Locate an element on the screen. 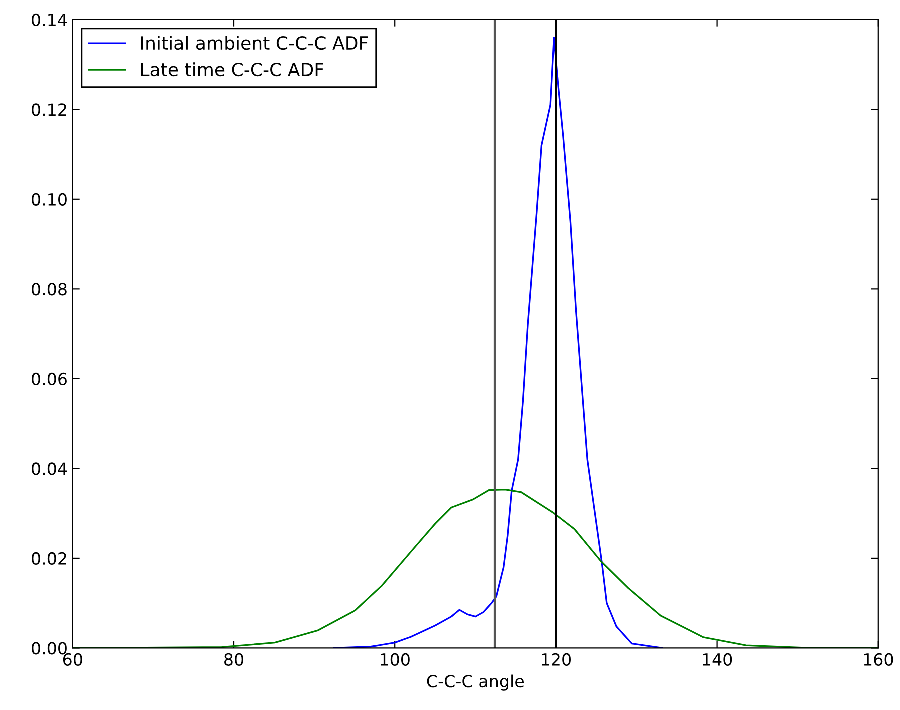 The width and height of the screenshot is (900, 710). y-tick-label: 0.14 is located at coordinates (50, 20).